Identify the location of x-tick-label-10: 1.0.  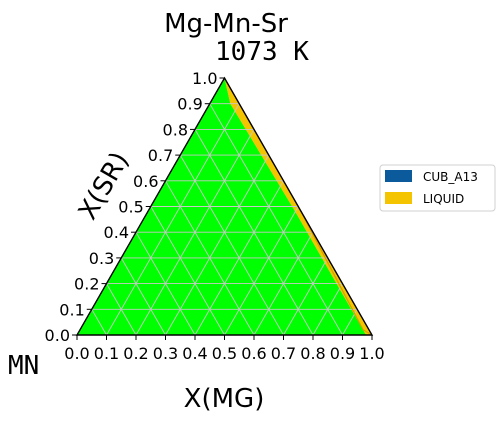
(371, 353).